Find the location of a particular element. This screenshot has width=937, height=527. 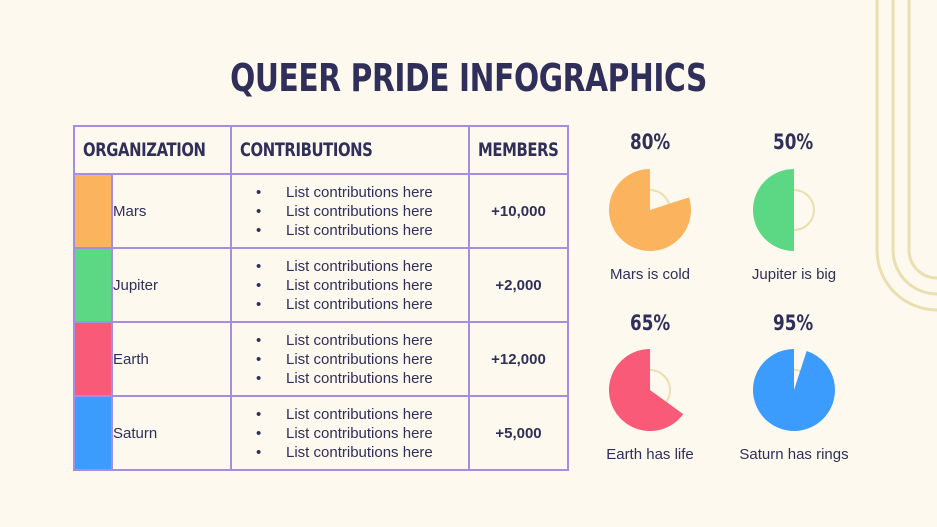

members-count: +10,000 is located at coordinates (518, 211).